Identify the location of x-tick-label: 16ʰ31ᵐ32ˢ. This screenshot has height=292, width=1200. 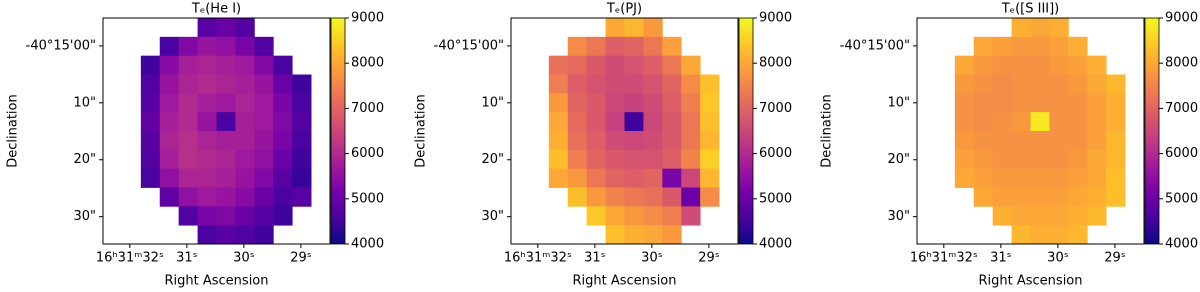
(130, 258).